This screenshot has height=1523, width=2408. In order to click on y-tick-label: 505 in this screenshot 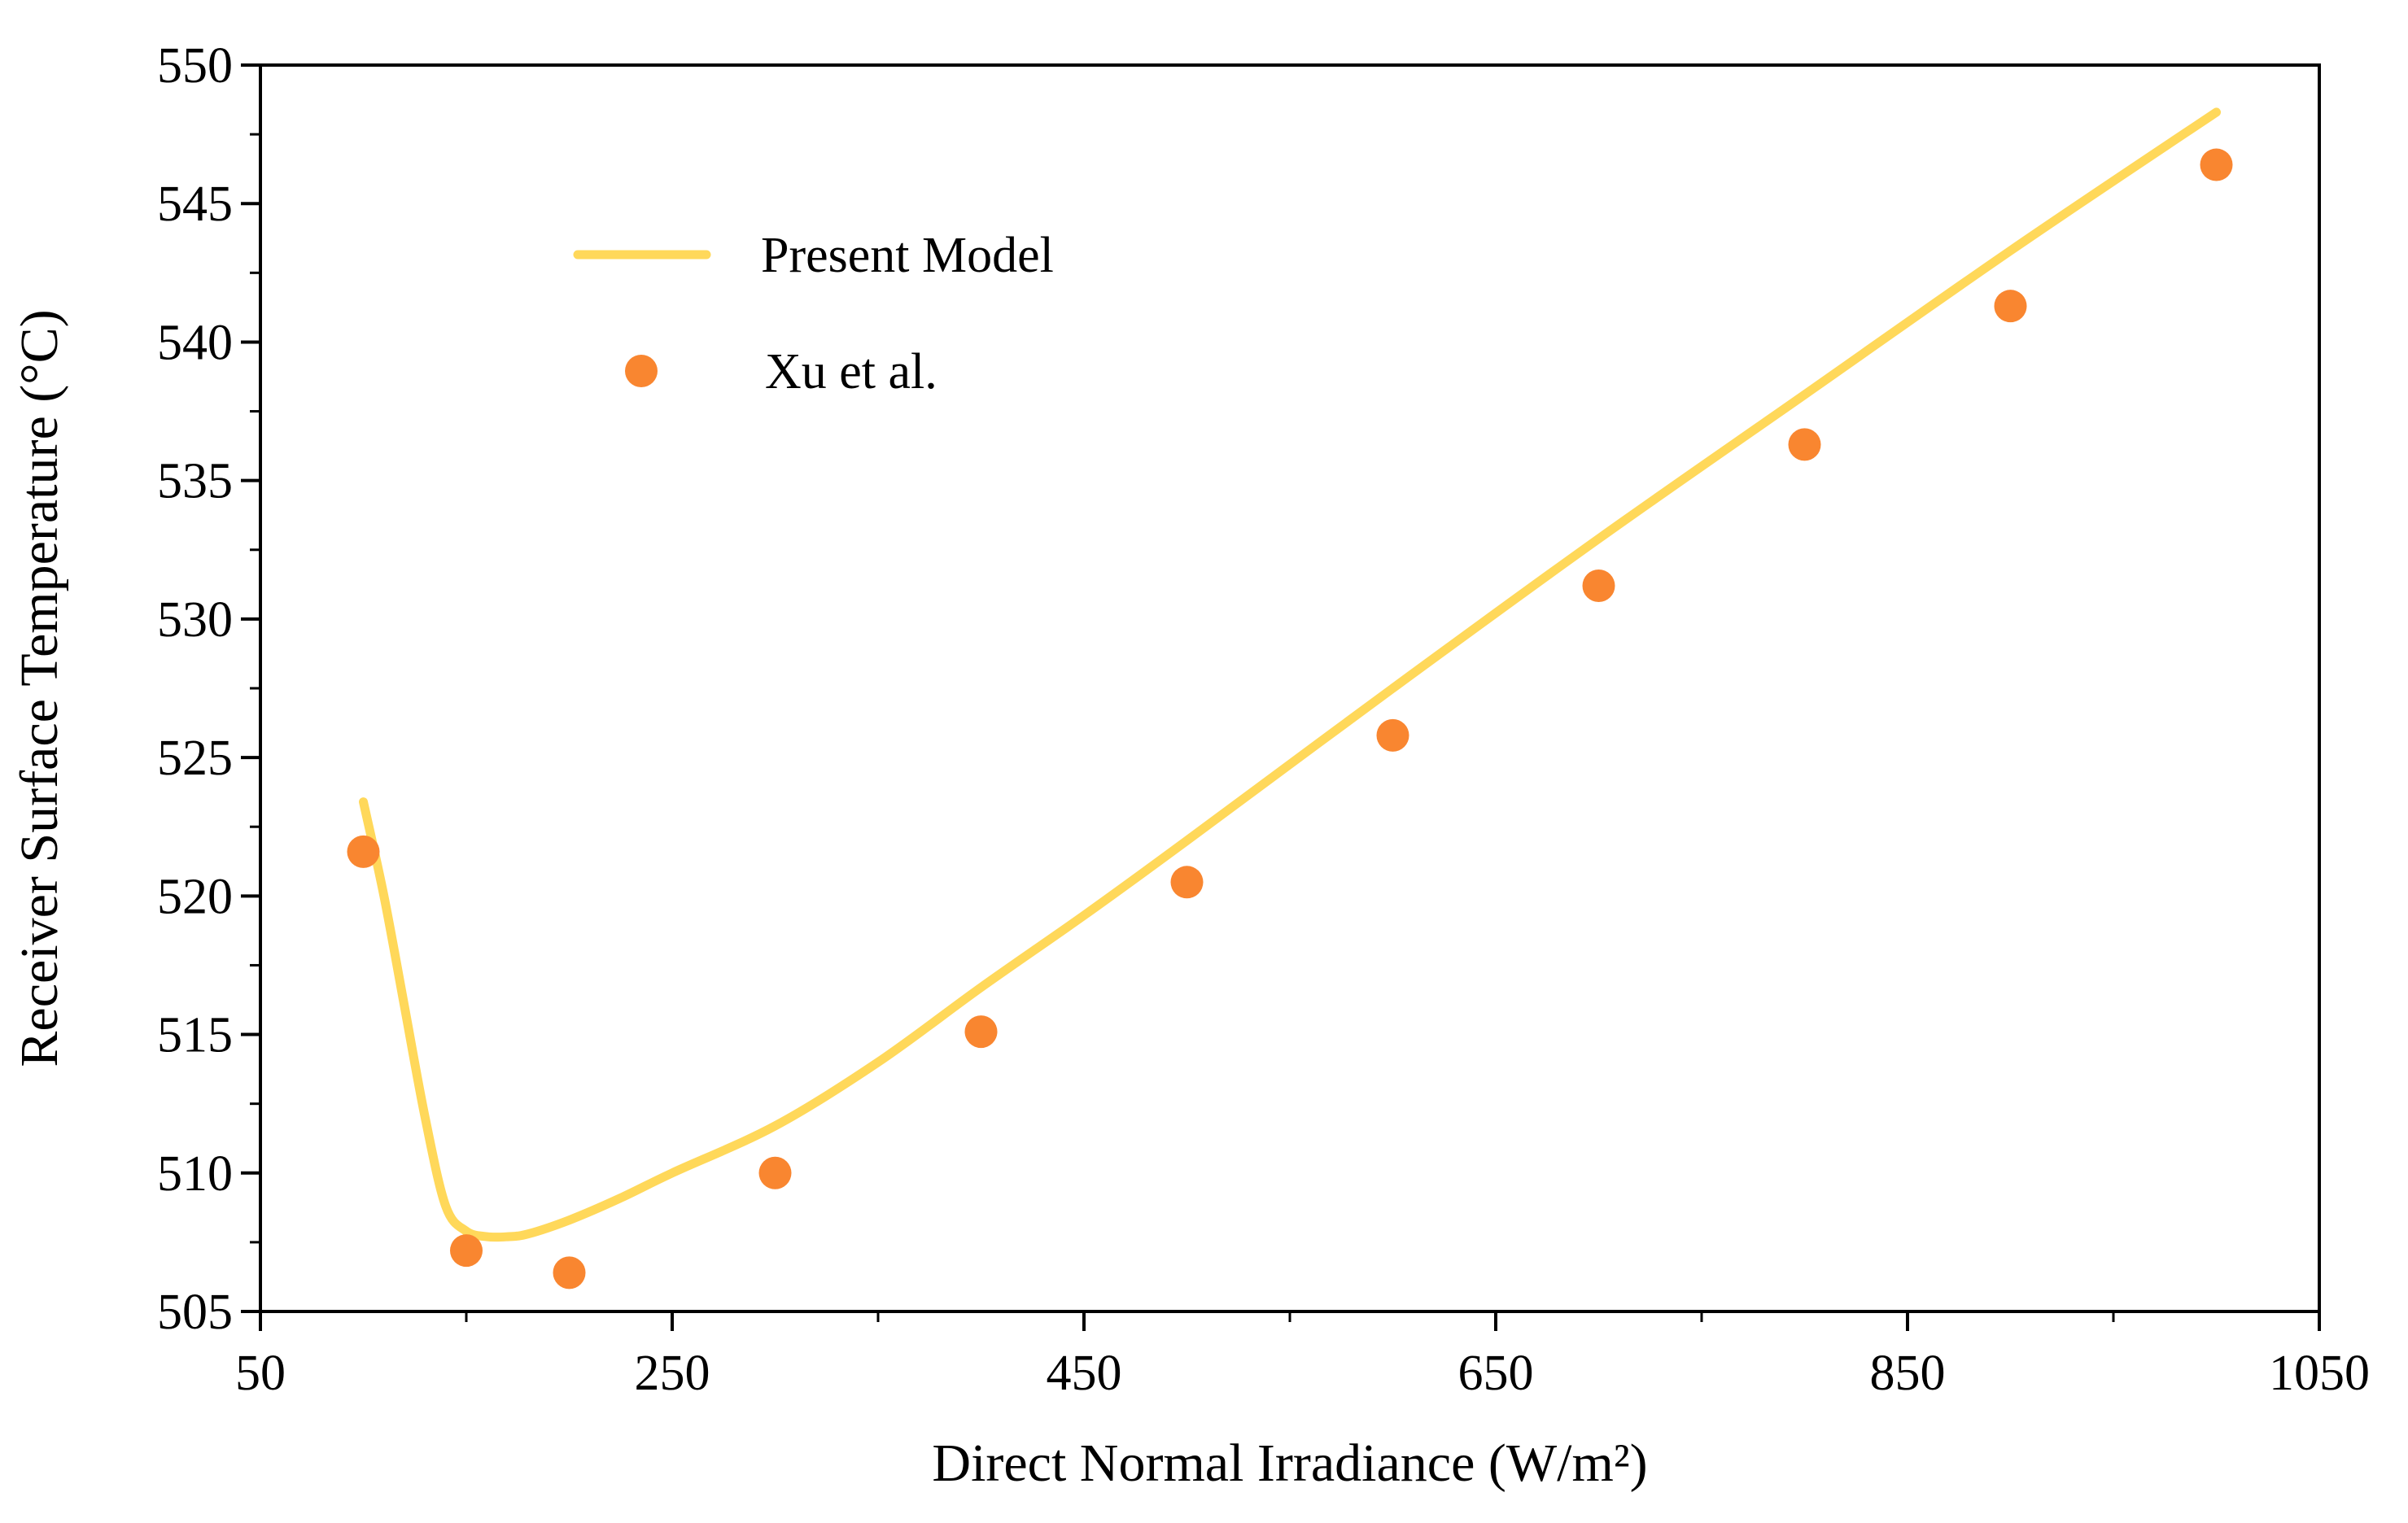, I will do `click(195, 1313)`.